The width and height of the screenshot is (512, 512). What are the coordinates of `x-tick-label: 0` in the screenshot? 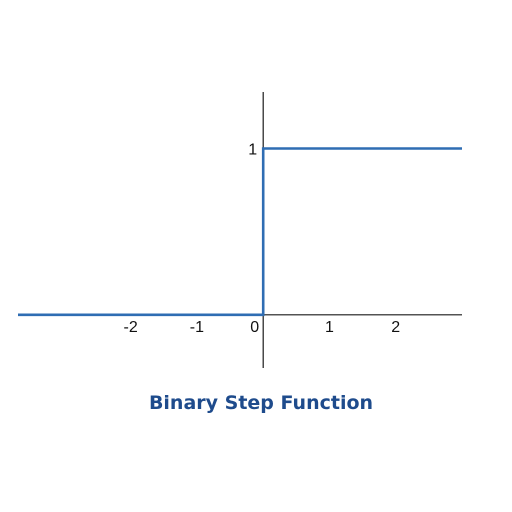 It's located at (254, 327).